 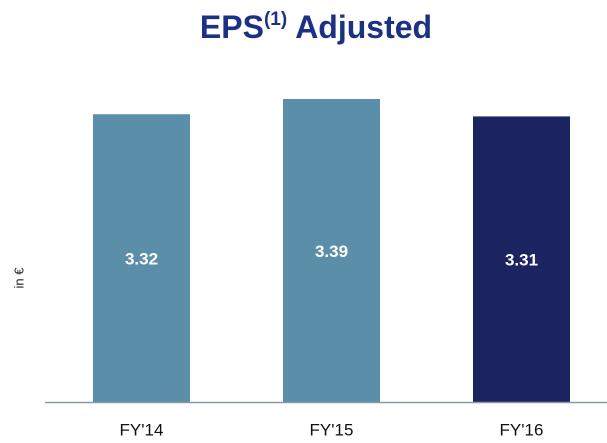 What do you see at coordinates (232, 27) in the screenshot?
I see `title-main: EPS` at bounding box center [232, 27].